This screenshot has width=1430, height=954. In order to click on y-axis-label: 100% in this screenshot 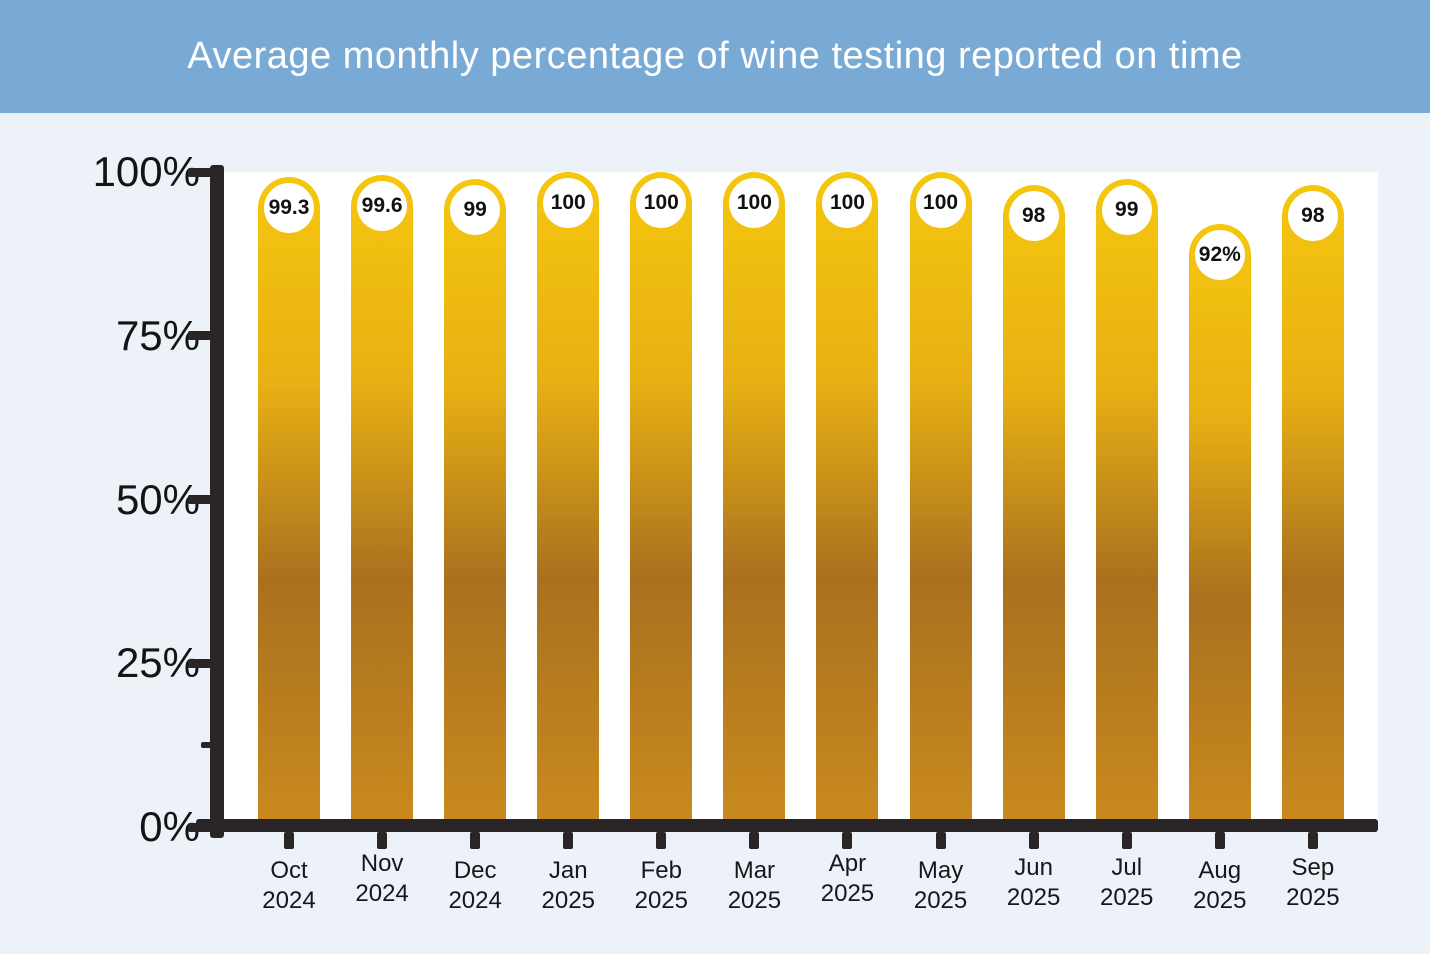, I will do `click(146, 171)`.